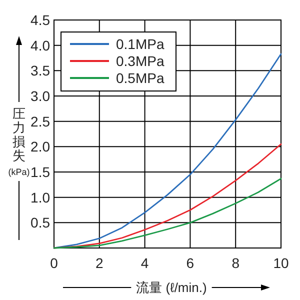 Image resolution: width=300 pixels, height=300 pixels. I want to click on y-tick-label: 4.0, so click(40, 45).